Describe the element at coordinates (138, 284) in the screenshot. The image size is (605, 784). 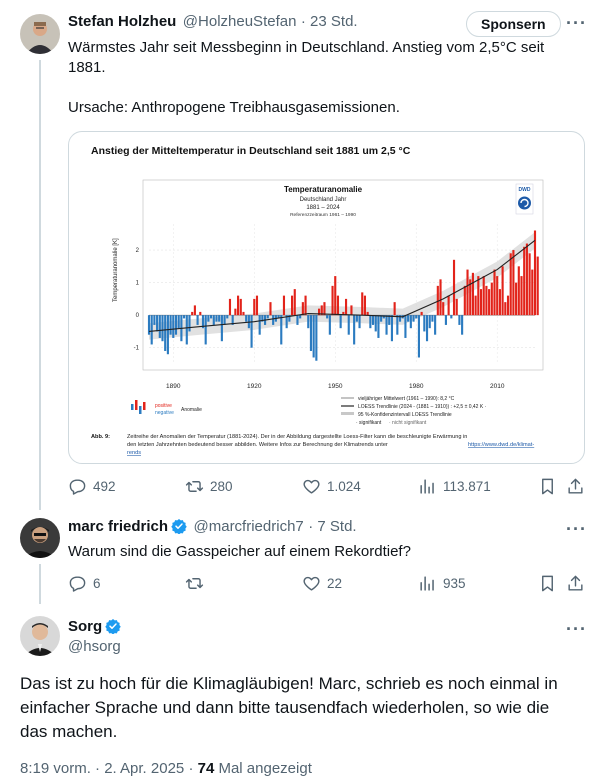
I see `y-tick-label: 1` at that location.